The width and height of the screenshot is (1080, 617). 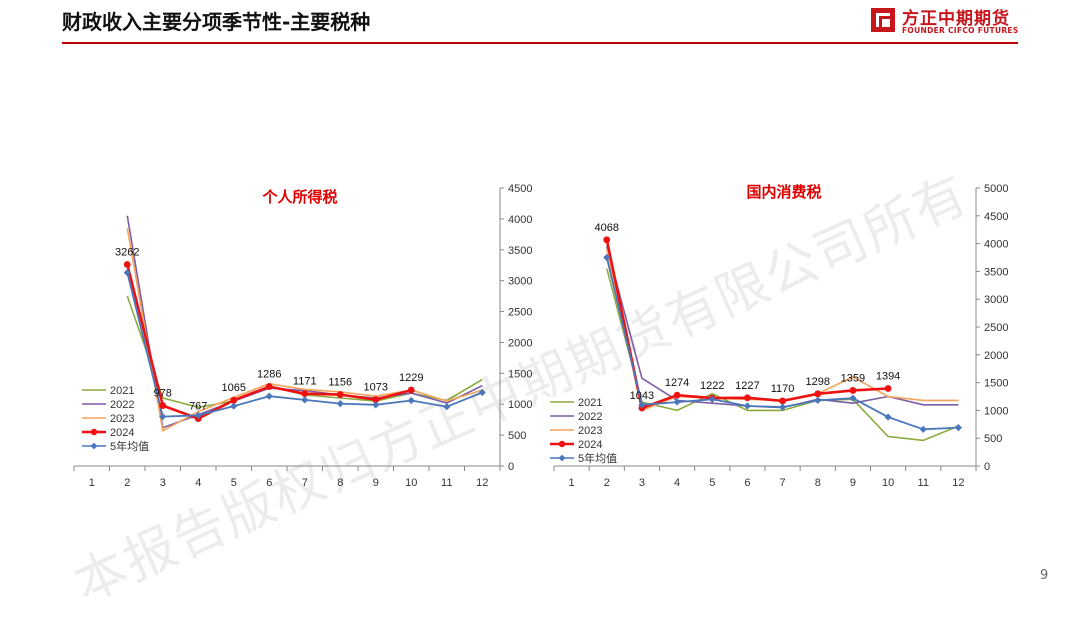 I want to click on series-line-2021, so click(x=782, y=355).